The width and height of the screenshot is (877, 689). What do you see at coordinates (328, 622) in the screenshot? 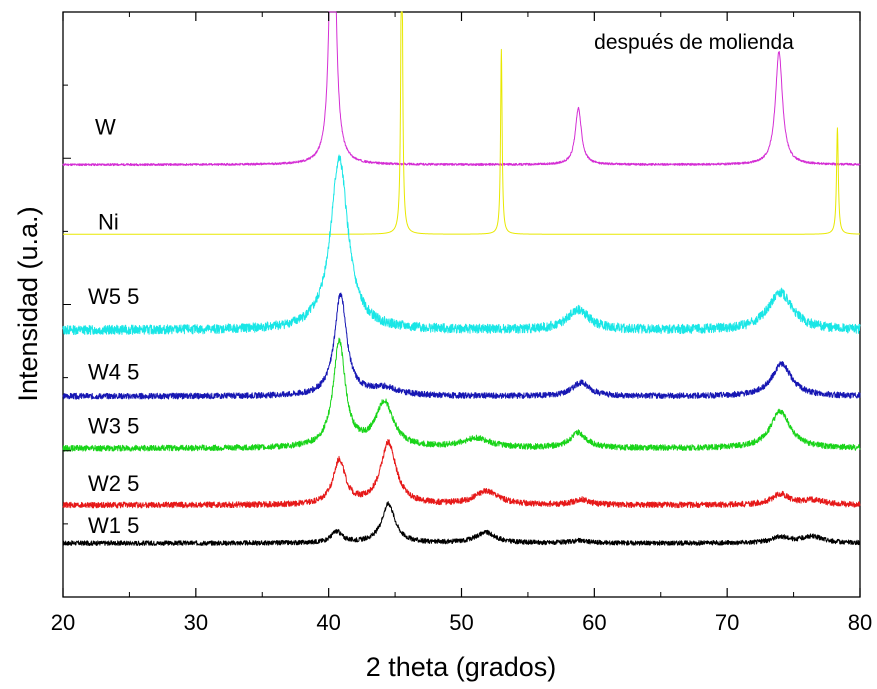
I see `x-tick-label-40: 40` at bounding box center [328, 622].